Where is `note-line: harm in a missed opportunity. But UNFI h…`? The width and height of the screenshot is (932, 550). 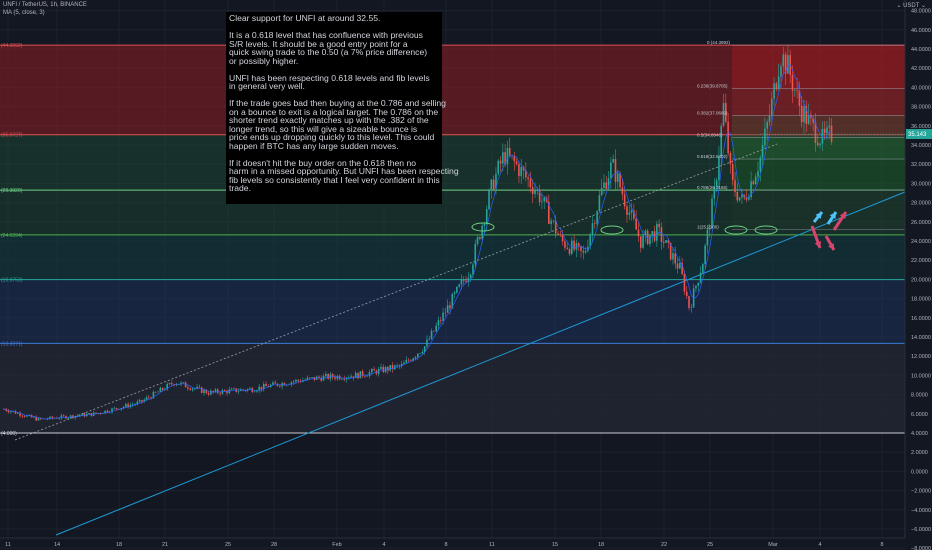
note-line: harm in a missed opportunity. But UNFI h… is located at coordinates (344, 171).